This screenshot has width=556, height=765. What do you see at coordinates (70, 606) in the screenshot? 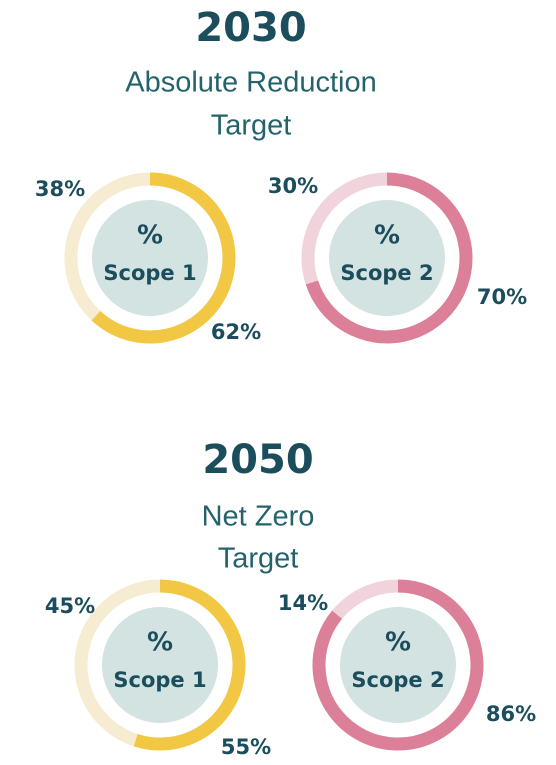
I see `value-label: 45%` at bounding box center [70, 606].